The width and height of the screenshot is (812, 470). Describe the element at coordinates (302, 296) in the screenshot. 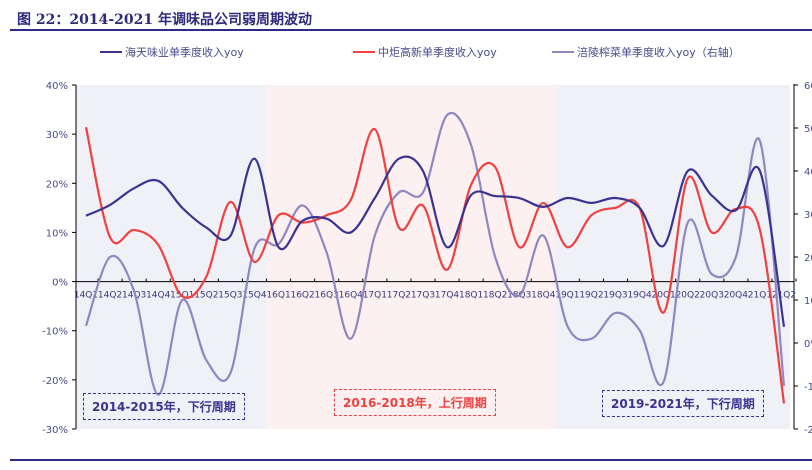

I see `x-tick-label: 16Q2` at that location.